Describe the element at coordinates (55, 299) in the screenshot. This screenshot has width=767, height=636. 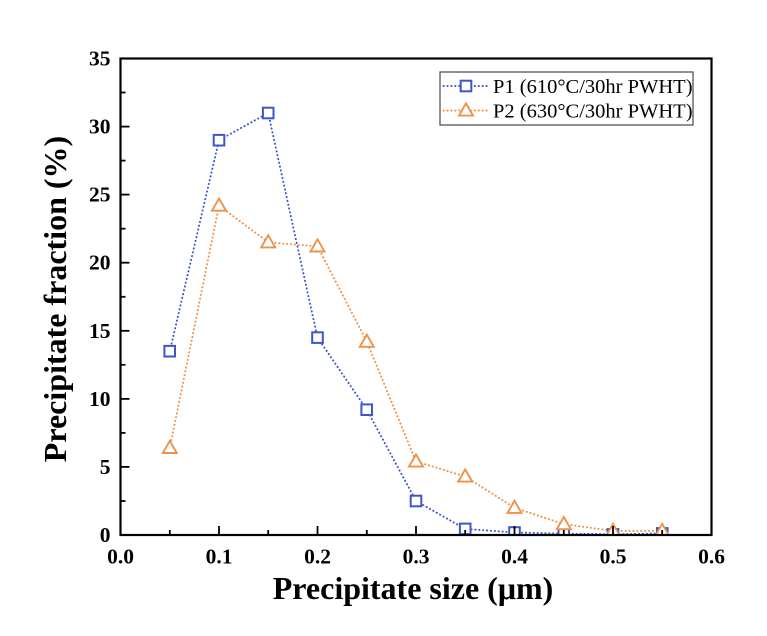
I see `svg-text: Precipitate fraction (%)` at that location.